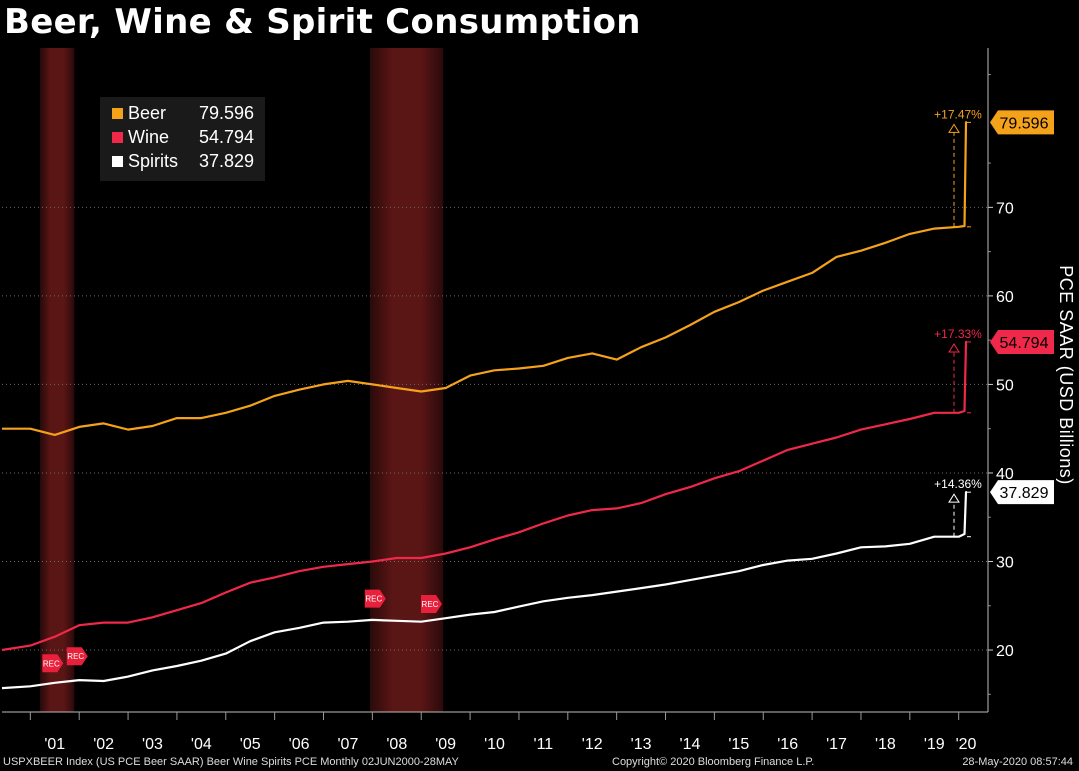 The width and height of the screenshot is (1079, 771). What do you see at coordinates (958, 334) in the screenshot?
I see `change-label-wine: +17.33%` at bounding box center [958, 334].